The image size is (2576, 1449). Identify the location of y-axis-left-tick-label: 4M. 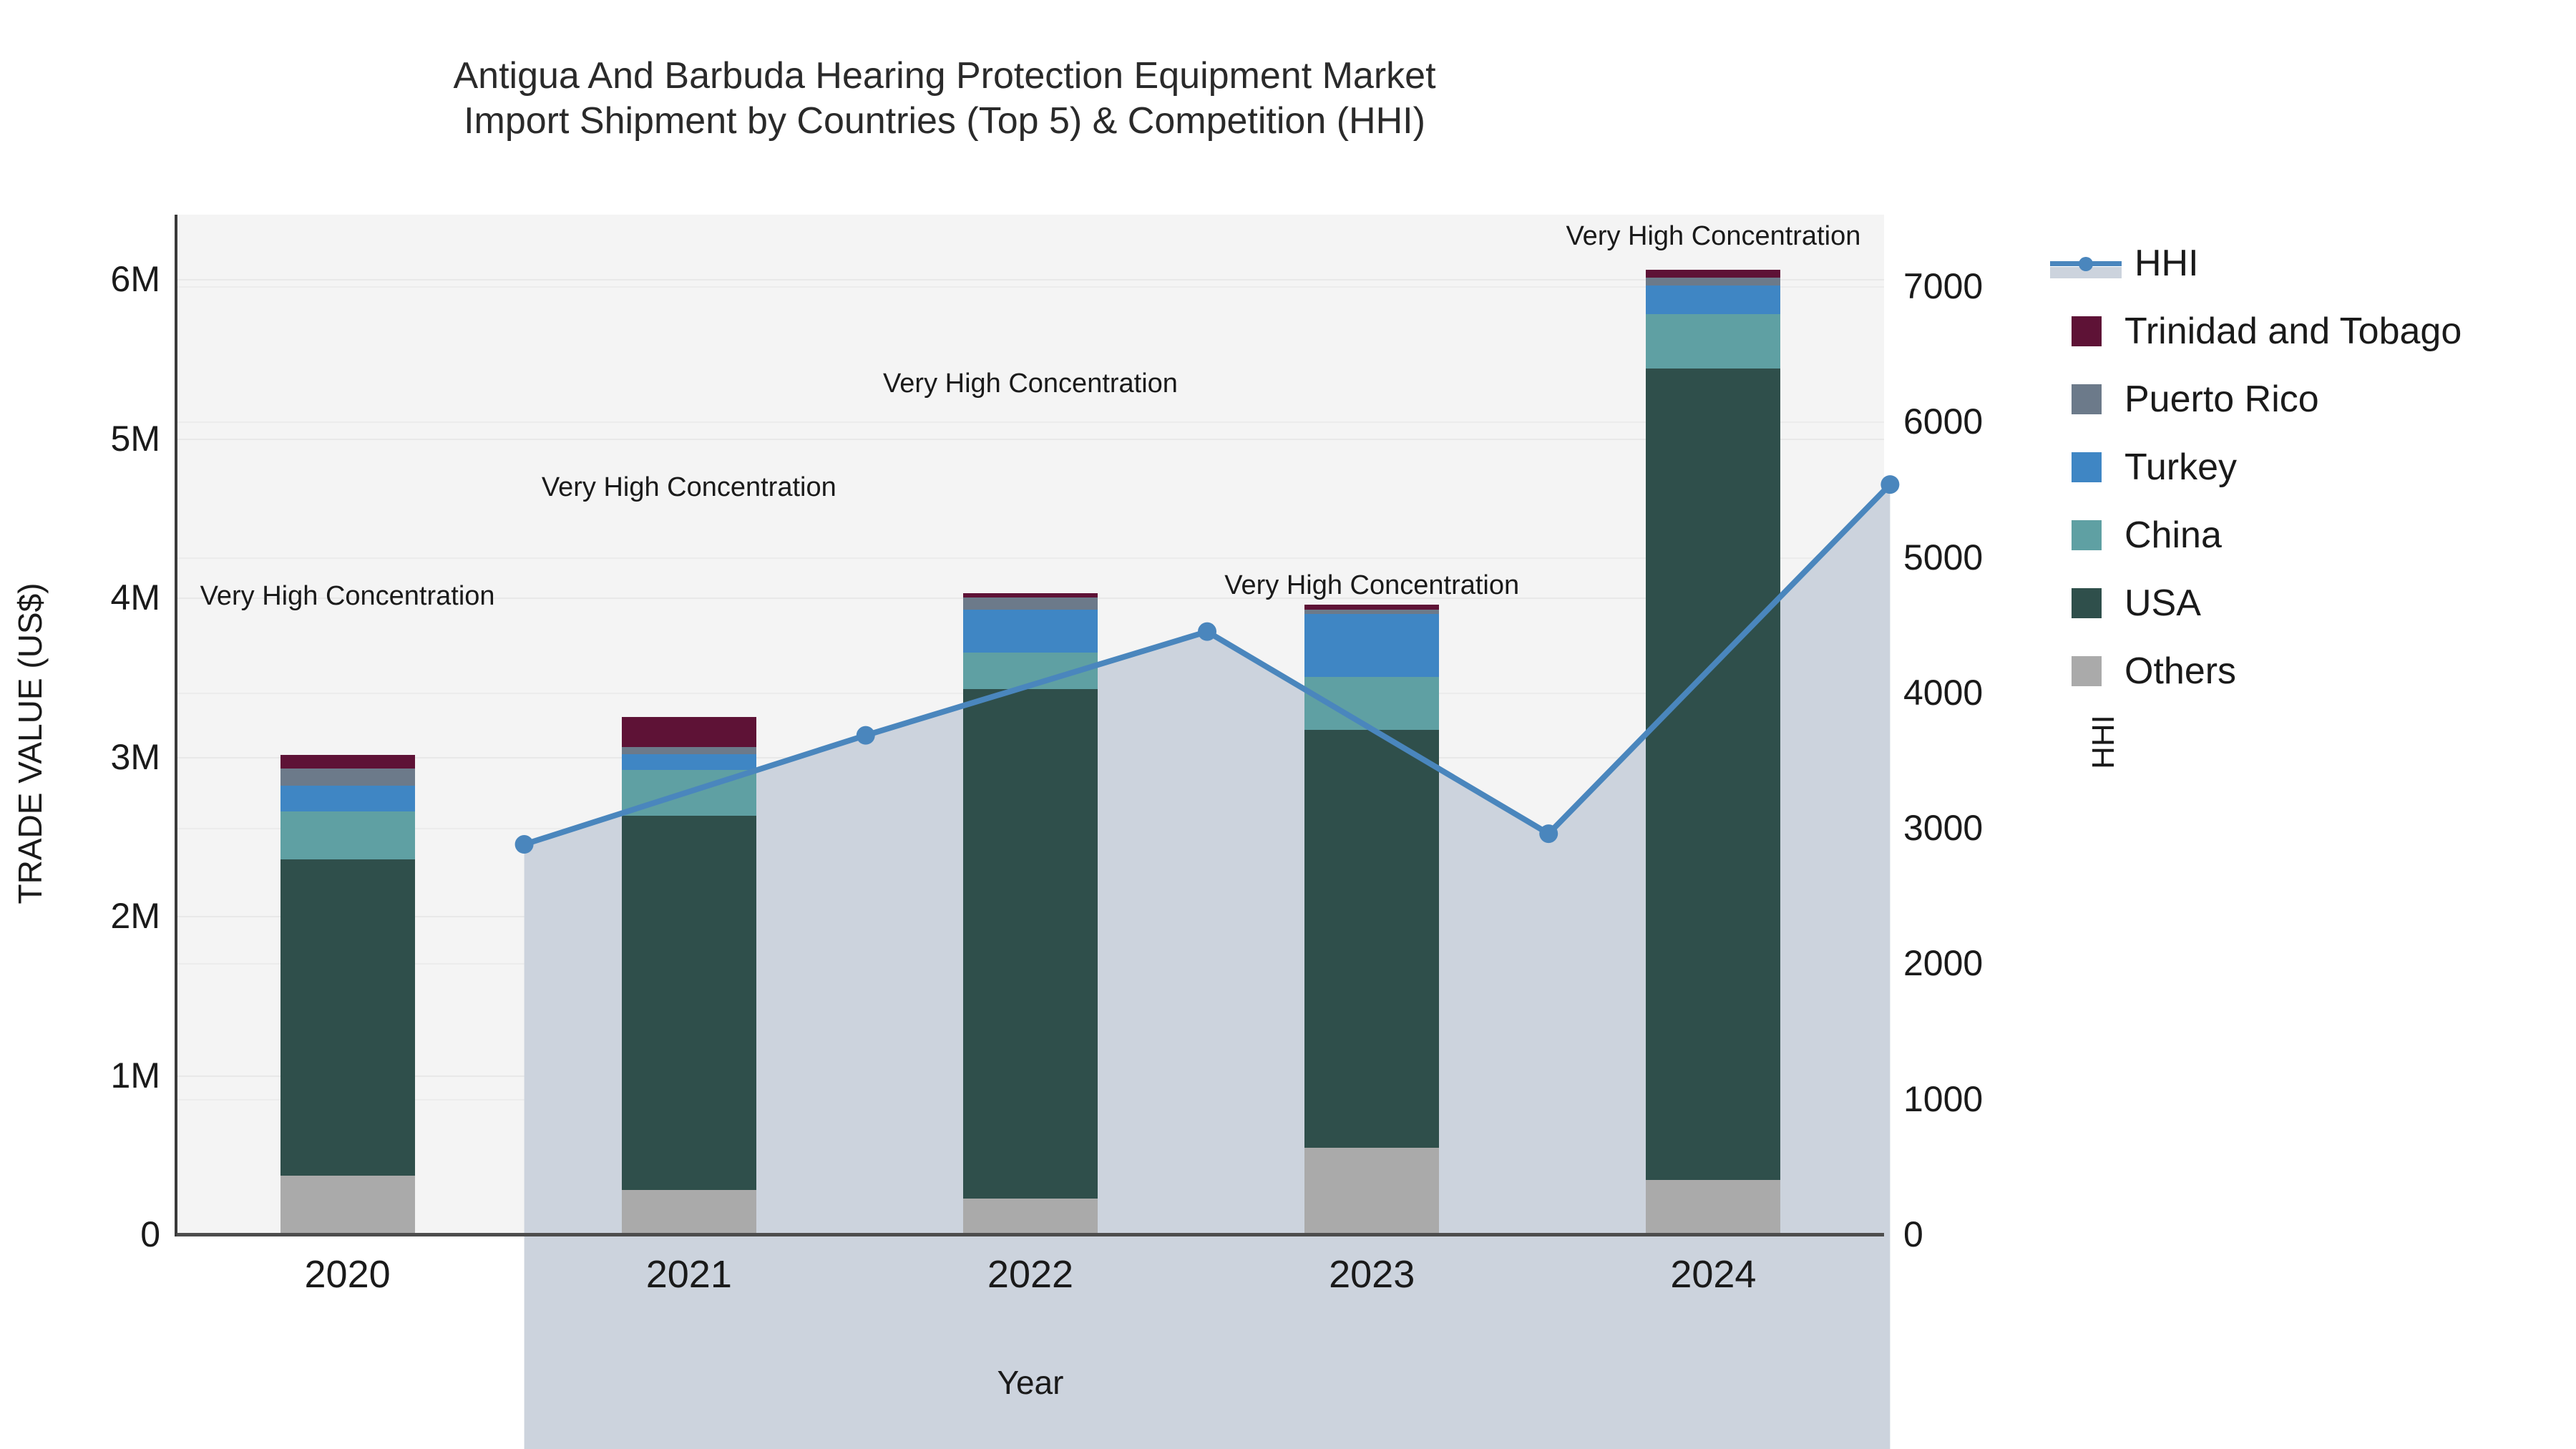
(135, 597).